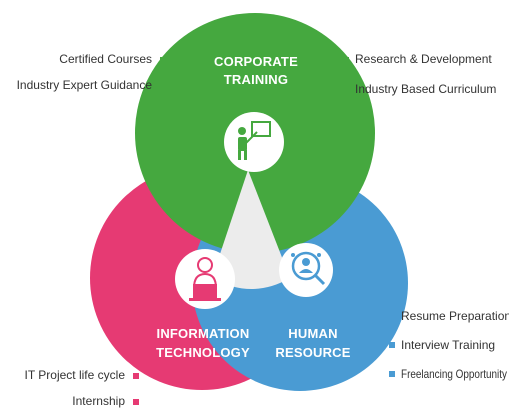 This screenshot has height=417, width=509. I want to click on center-triangle, so click(251, 229).